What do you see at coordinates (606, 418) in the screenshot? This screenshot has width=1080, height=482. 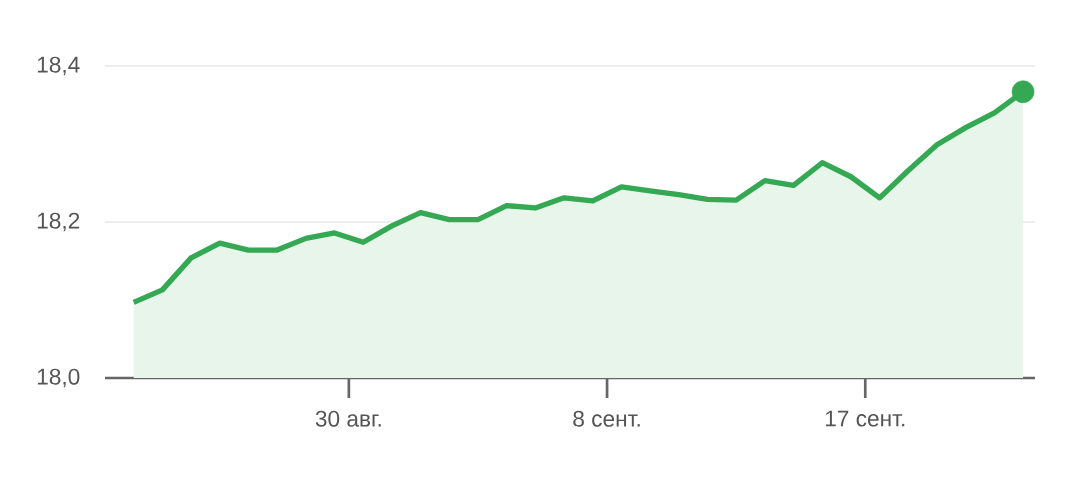 I see `x-tick-label: 8 сент.` at bounding box center [606, 418].